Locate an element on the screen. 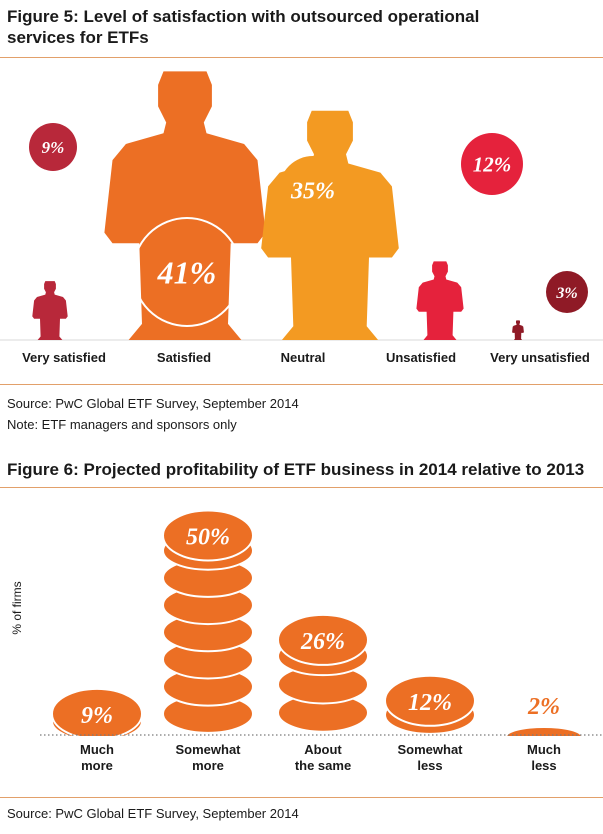  category-label: Neutral is located at coordinates (303, 357).